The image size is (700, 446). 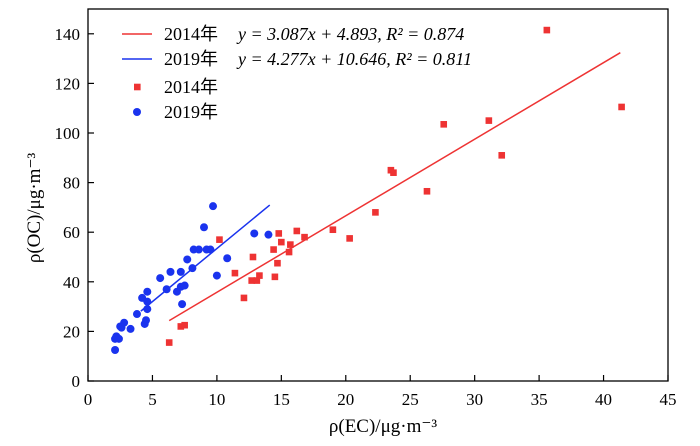 I want to click on x-tick-label: 45, so click(x=668, y=399).